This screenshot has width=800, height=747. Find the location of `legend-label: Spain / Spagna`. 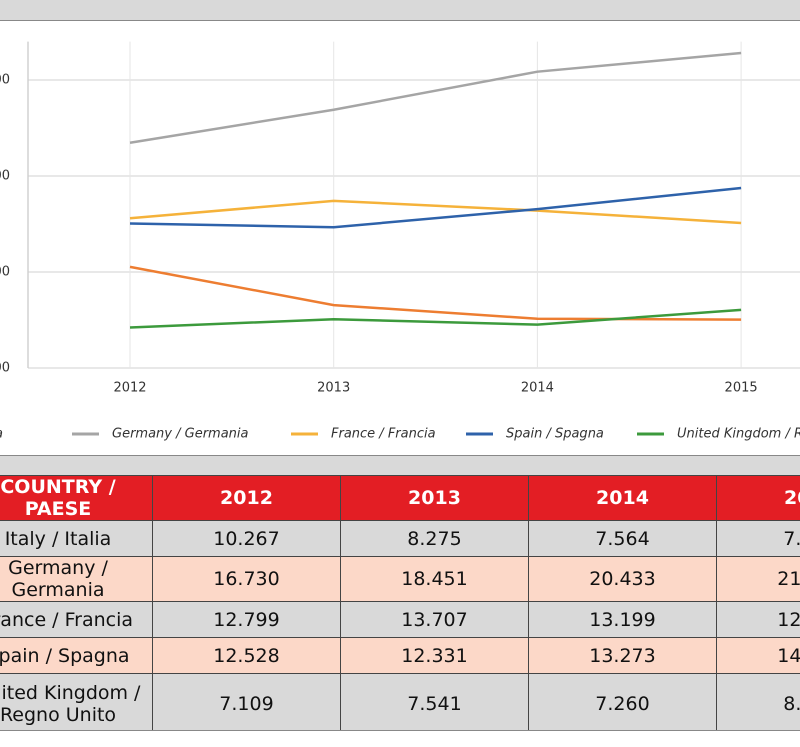

legend-label: Spain / Spagna is located at coordinates (555, 434).